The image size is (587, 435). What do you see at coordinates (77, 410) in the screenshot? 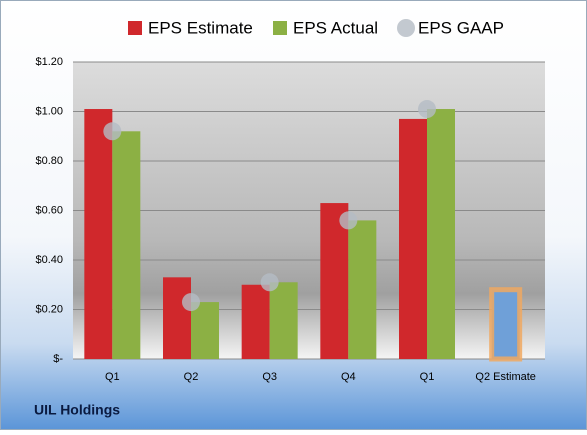
I see `footer: UIL Holdings` at bounding box center [77, 410].